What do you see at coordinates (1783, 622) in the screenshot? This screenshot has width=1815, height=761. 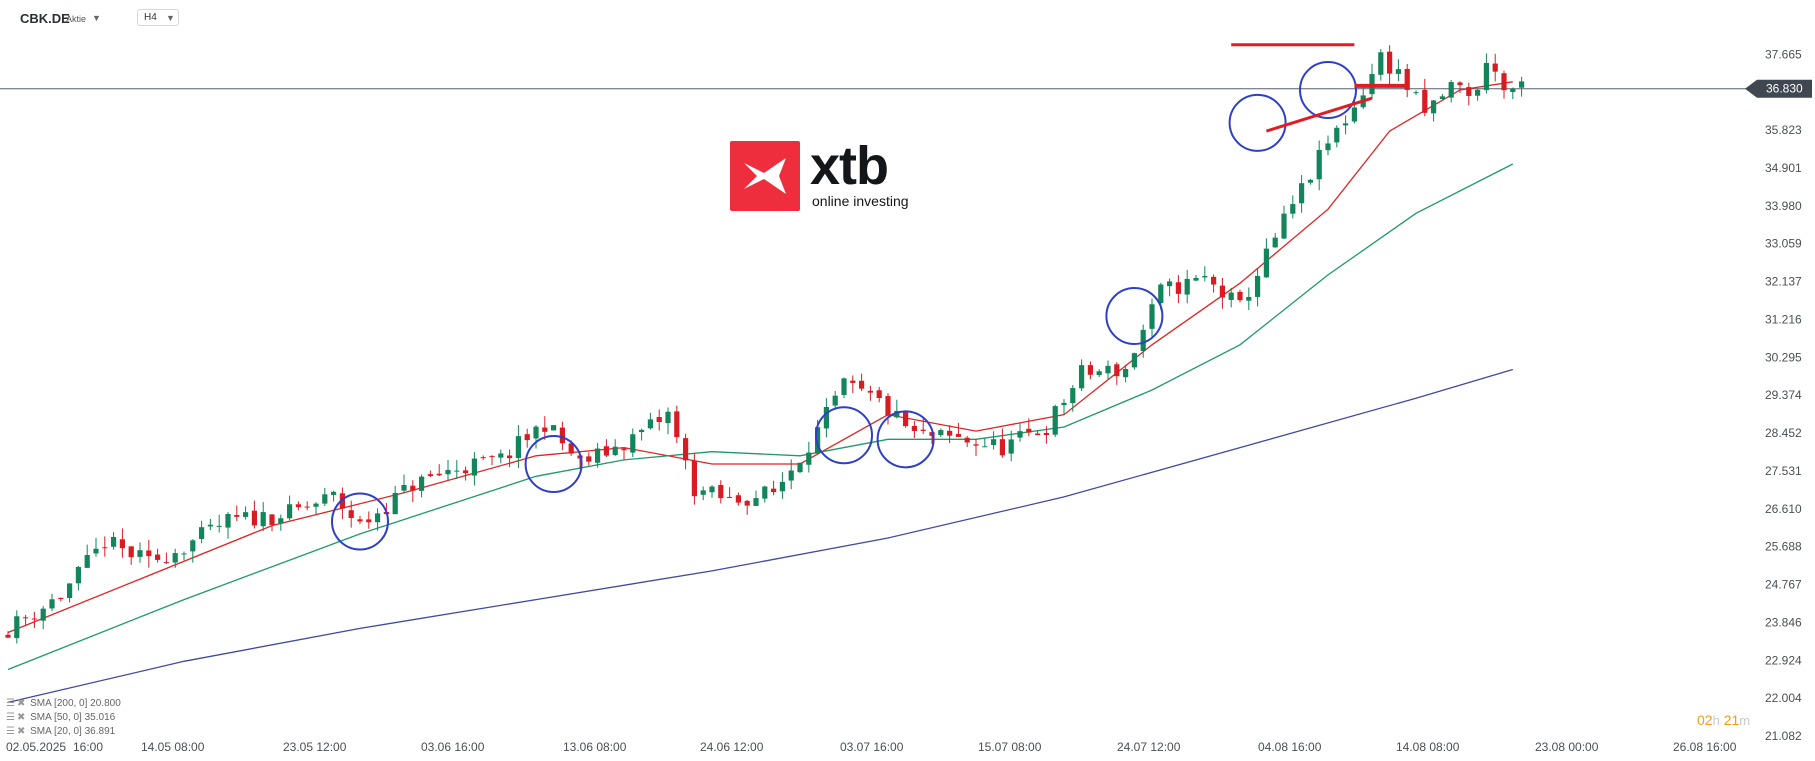 I see `y-tick-label: 23.846` at bounding box center [1783, 622].